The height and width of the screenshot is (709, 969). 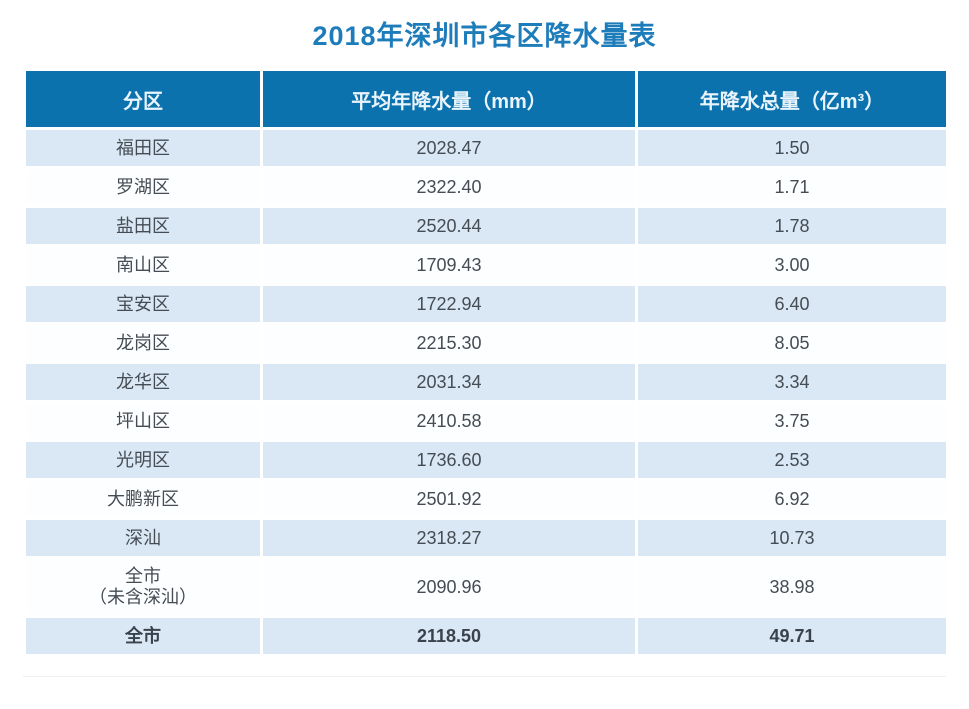 What do you see at coordinates (449, 343) in the screenshot?
I see `cell-avg-rainfall: 2215.30` at bounding box center [449, 343].